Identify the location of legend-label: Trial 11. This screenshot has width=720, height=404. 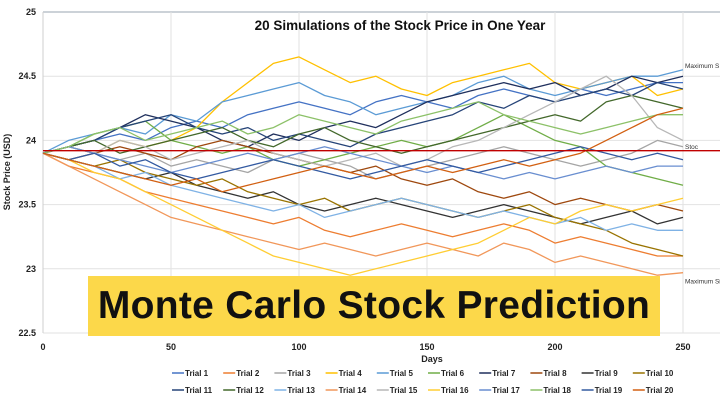
(199, 390).